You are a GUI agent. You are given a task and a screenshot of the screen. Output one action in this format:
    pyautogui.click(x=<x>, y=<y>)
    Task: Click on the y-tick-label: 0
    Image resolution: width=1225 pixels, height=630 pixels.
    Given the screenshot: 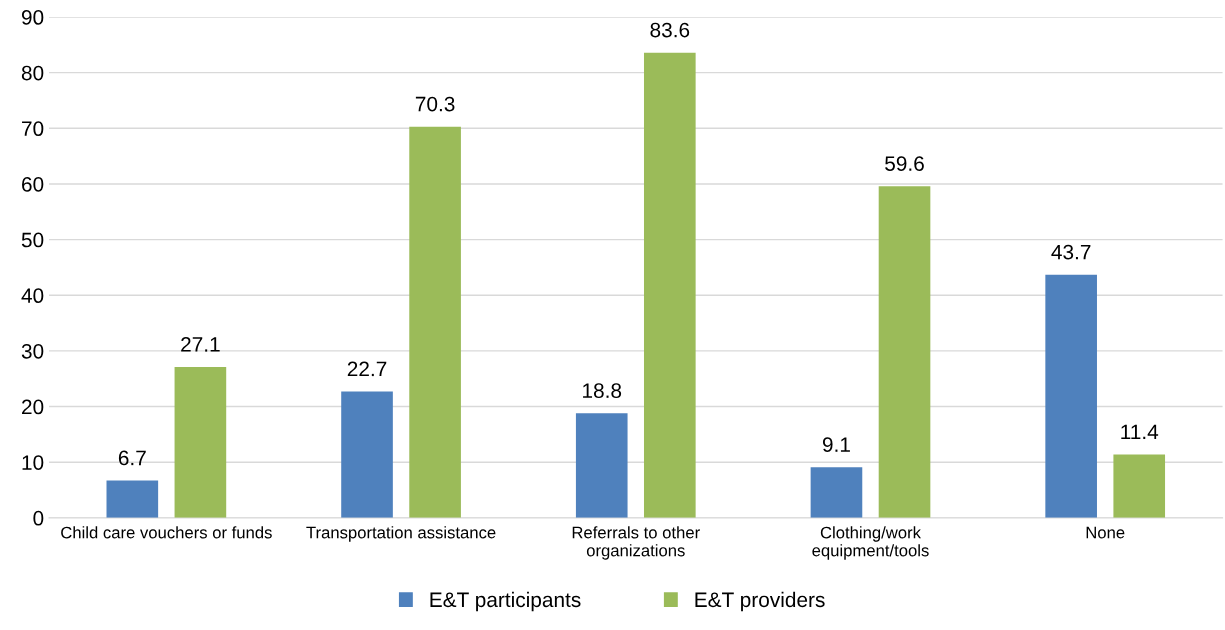 What is the action you would take?
    pyautogui.click(x=38, y=518)
    